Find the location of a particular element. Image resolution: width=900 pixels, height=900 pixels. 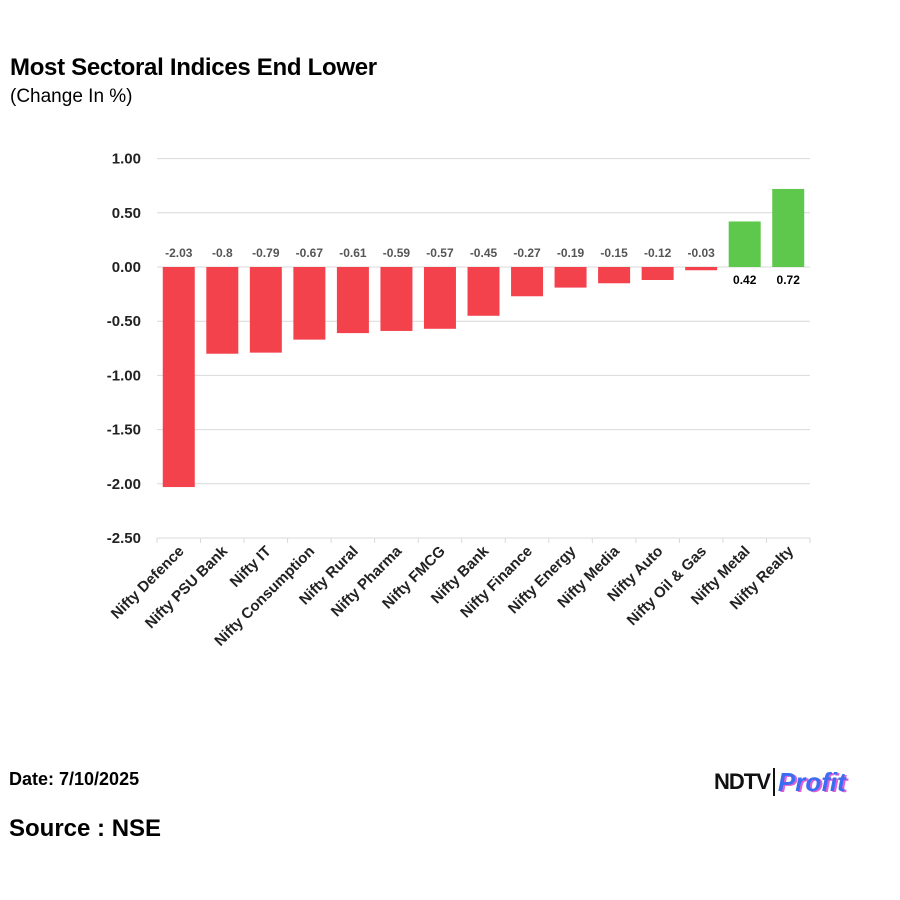

y-axis-ticks: 1.00 0.50 0.00 -0.50 -1.00 -1.50 -2.00 -2.50 is located at coordinates (124, 349).